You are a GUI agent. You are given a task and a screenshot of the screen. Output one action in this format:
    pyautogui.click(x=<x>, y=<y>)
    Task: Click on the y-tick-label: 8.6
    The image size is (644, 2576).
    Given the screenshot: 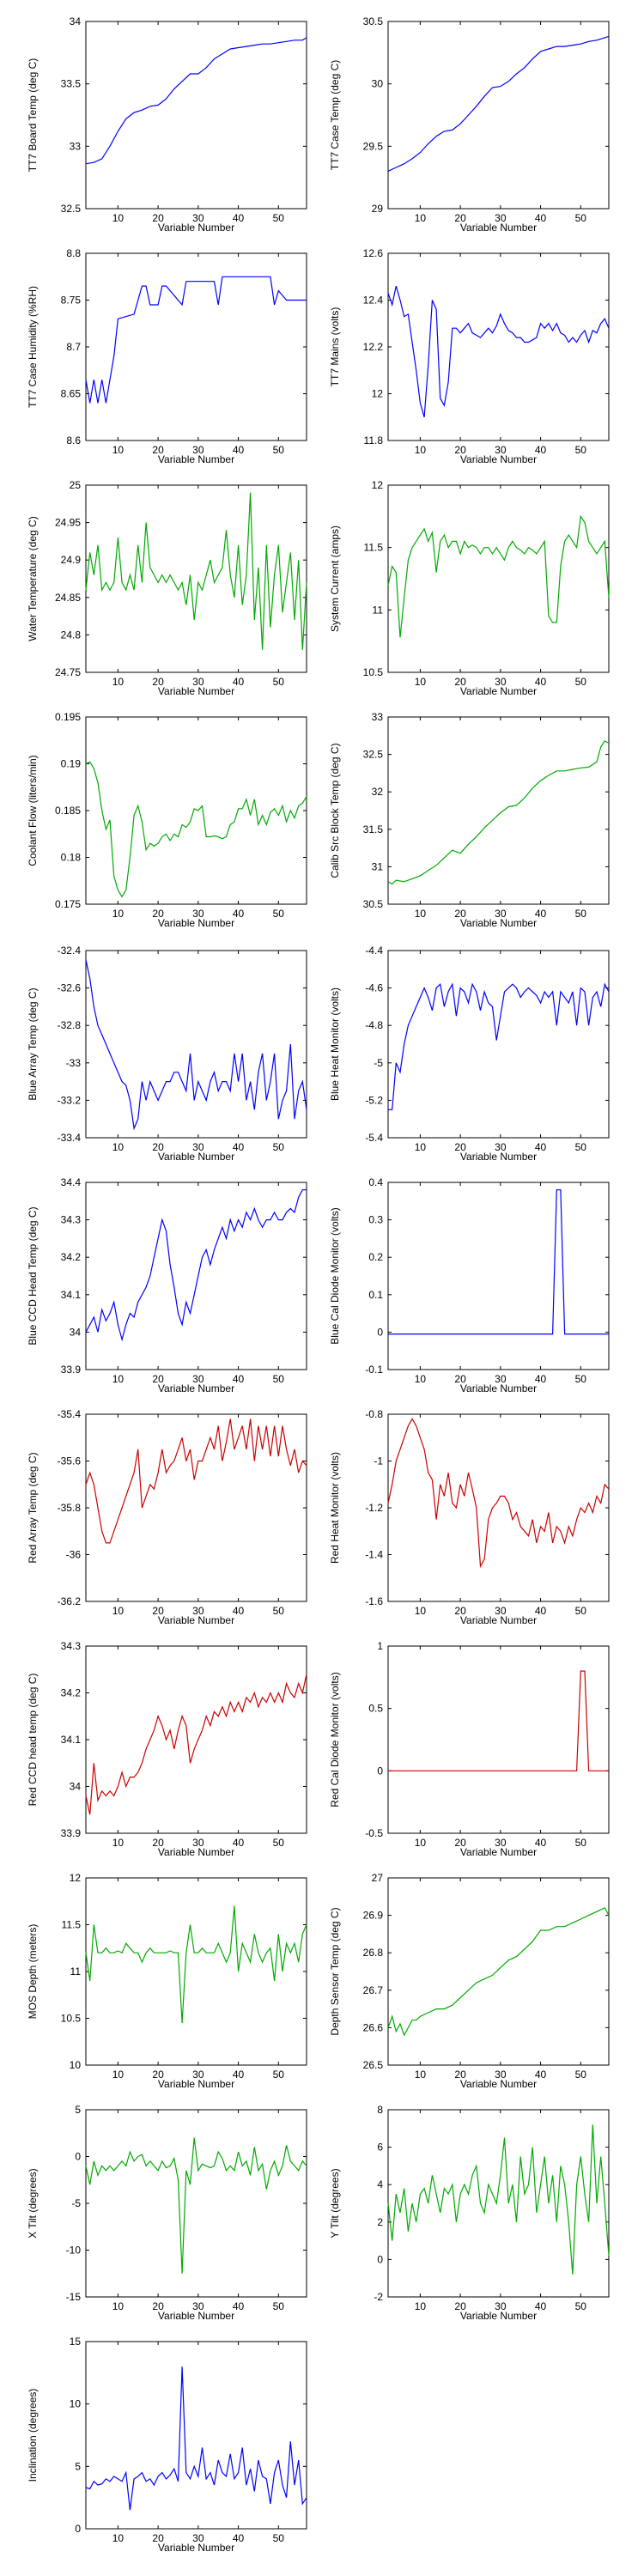 What is the action you would take?
    pyautogui.click(x=74, y=441)
    